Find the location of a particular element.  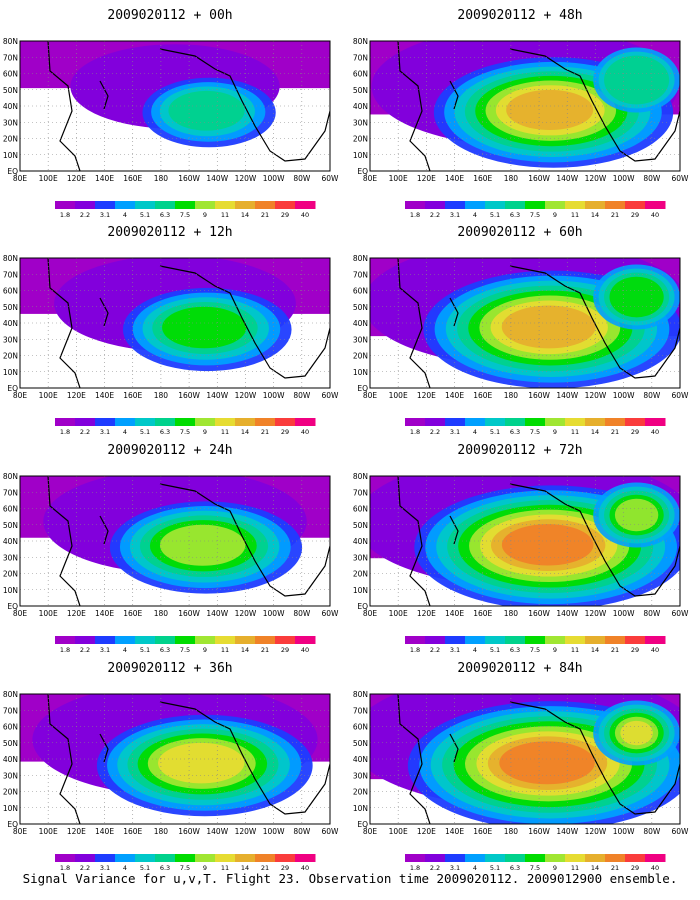

colorbar-label: 11 is located at coordinates (225, 650).